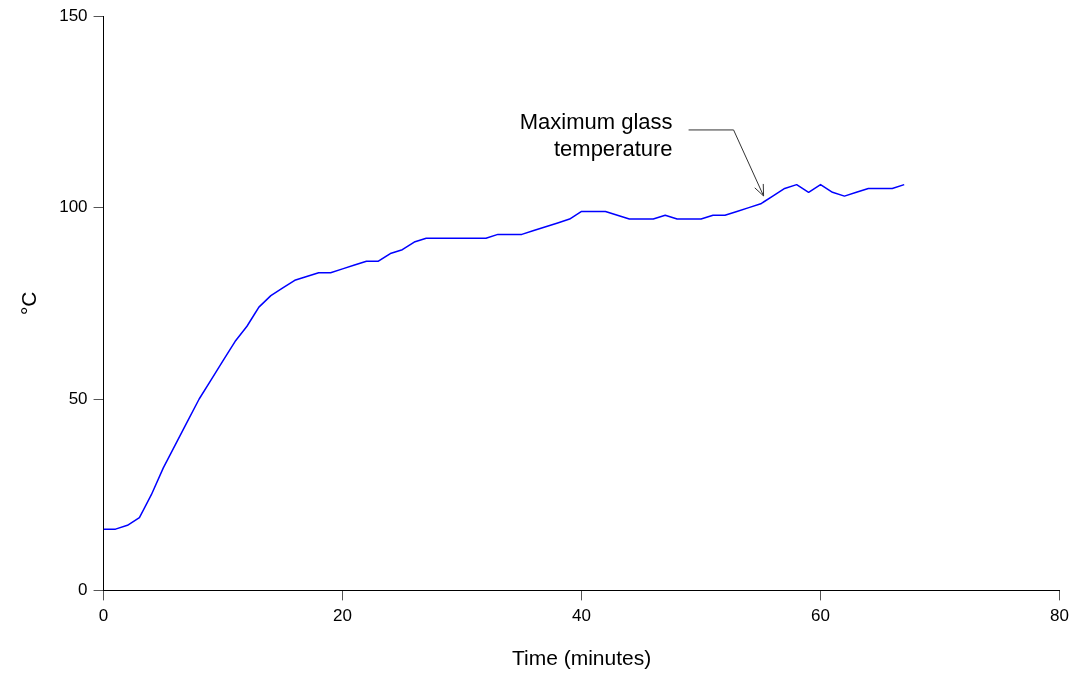  What do you see at coordinates (73, 15) in the screenshot?
I see `y-tick-label: 150` at bounding box center [73, 15].